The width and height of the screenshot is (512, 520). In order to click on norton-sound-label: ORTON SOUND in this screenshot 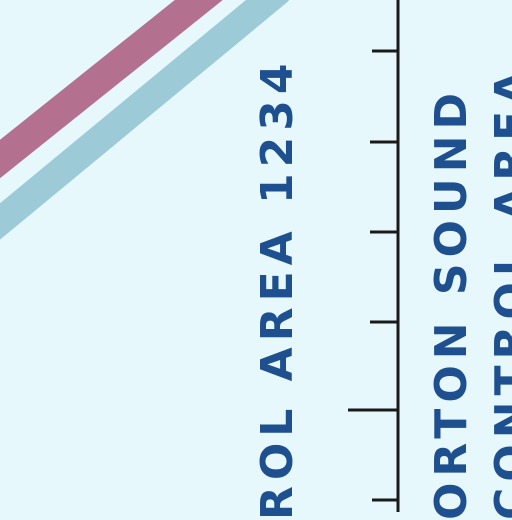, I will do `click(452, 303)`.